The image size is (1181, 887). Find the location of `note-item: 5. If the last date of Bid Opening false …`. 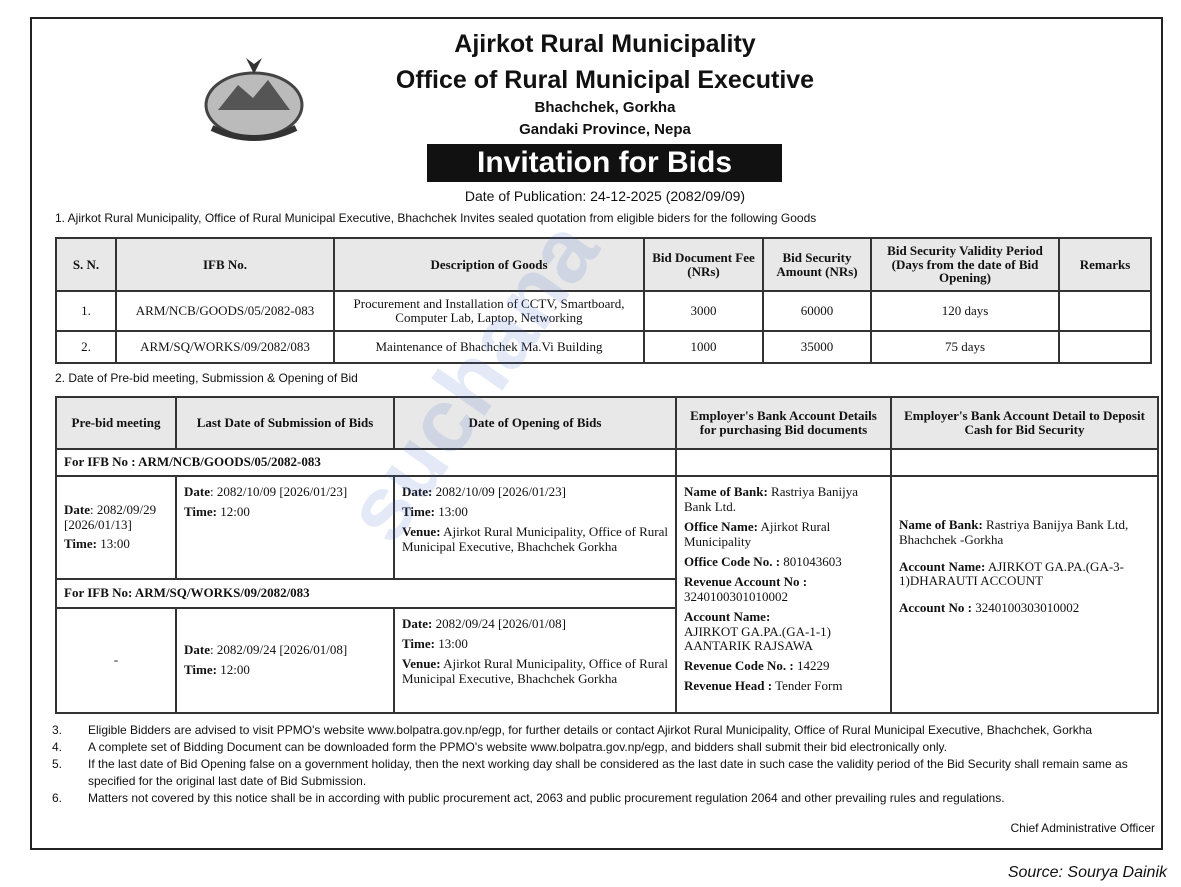

note-item: 5. If the last date of Bid Opening false … is located at coordinates (604, 773).